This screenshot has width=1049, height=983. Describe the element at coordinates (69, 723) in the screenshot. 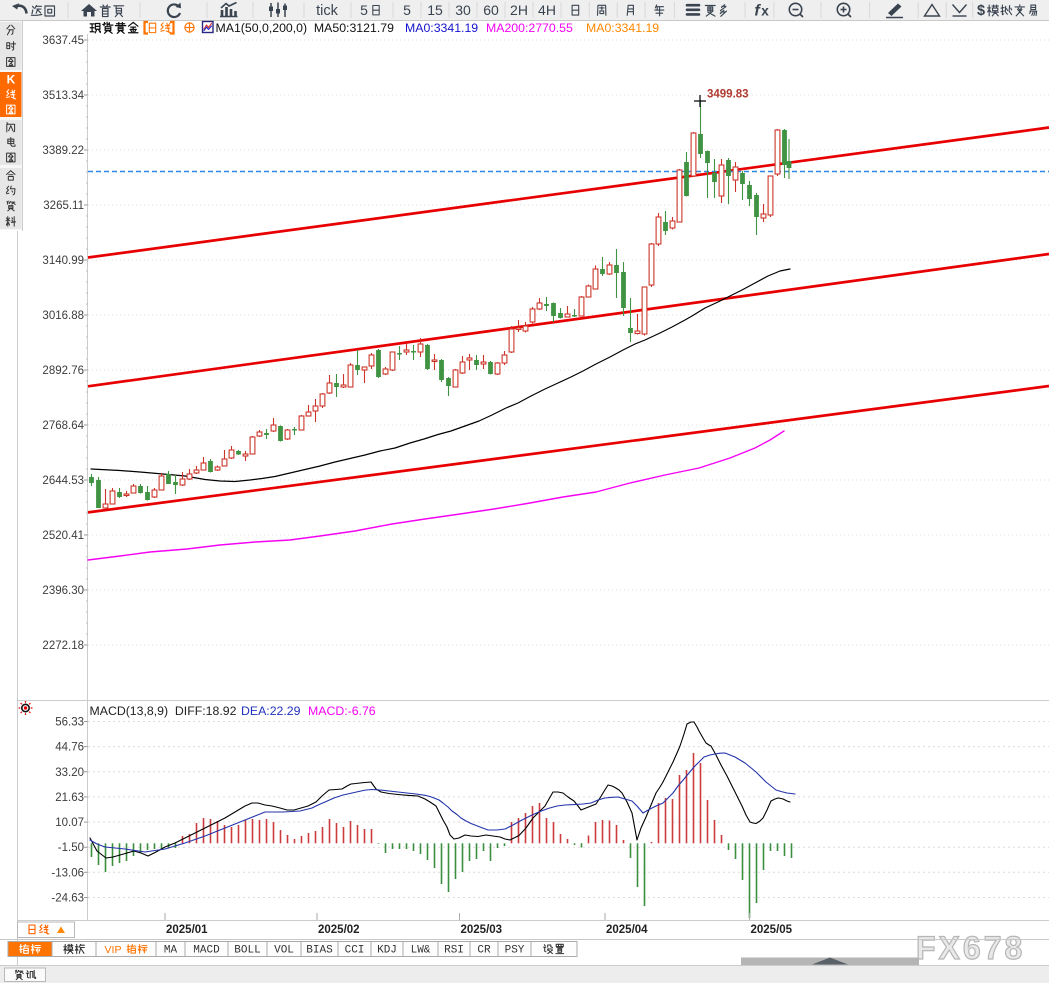

I see `svg-text: 56.33` at that location.